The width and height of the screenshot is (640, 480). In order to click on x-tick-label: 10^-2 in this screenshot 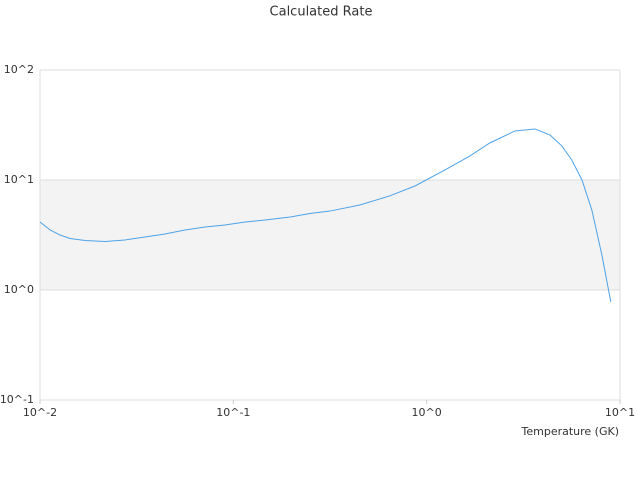, I will do `click(40, 412)`.